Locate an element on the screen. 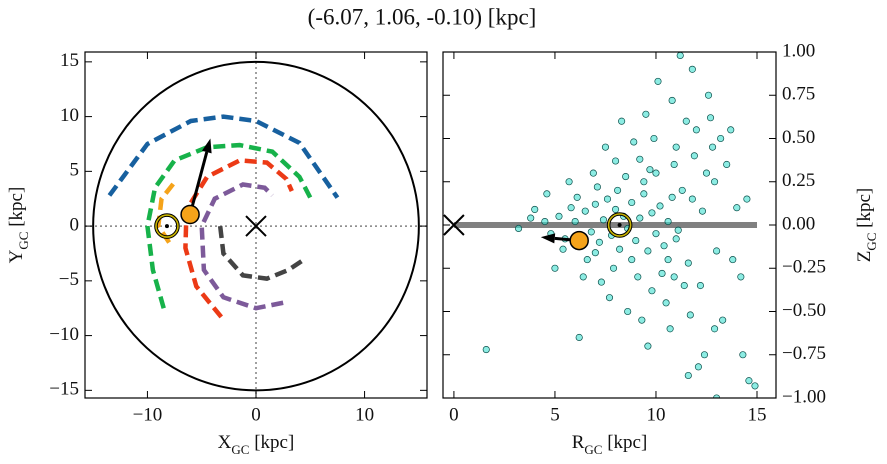 The width and height of the screenshot is (887, 464). y-tick-label: −0.50 is located at coordinates (804, 310).